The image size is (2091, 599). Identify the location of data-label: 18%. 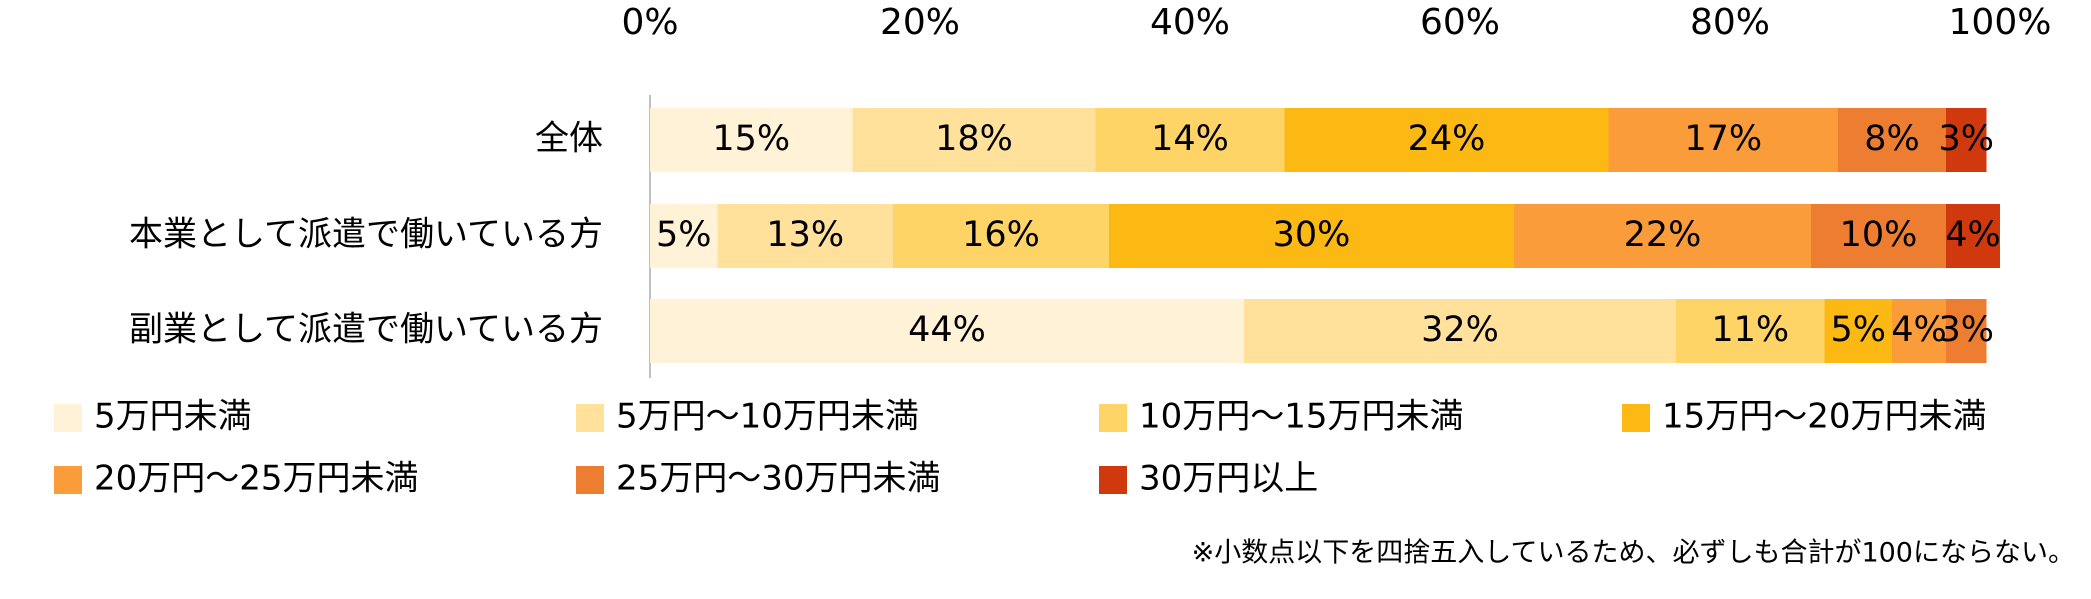
(974, 139).